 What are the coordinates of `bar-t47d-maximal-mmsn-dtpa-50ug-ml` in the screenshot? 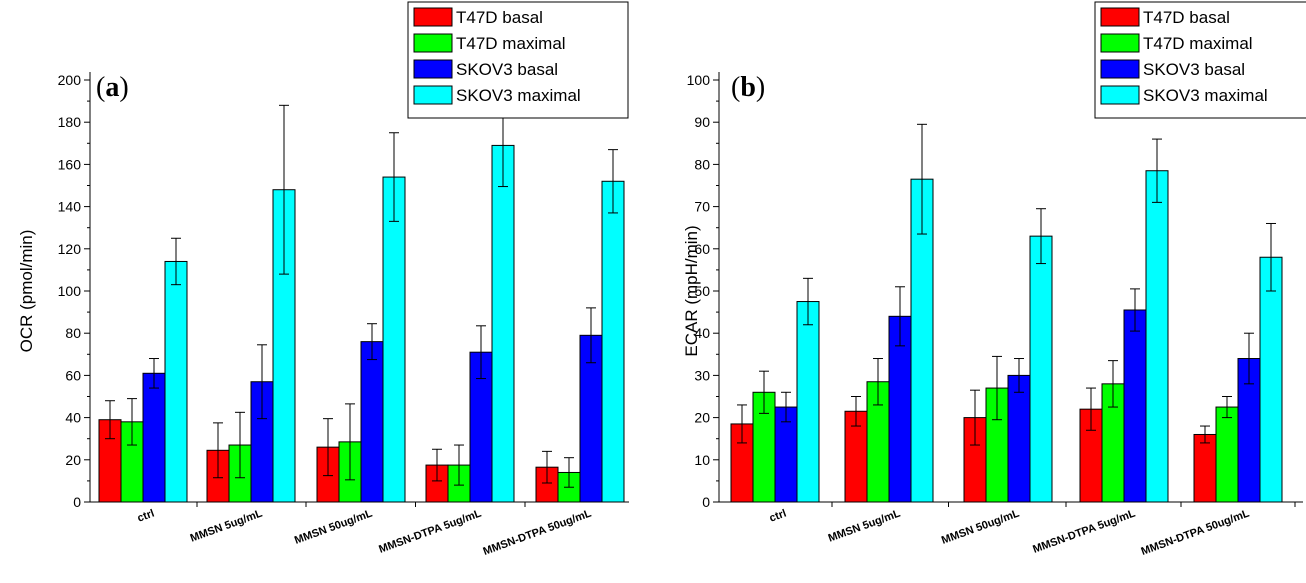 It's located at (1227, 454).